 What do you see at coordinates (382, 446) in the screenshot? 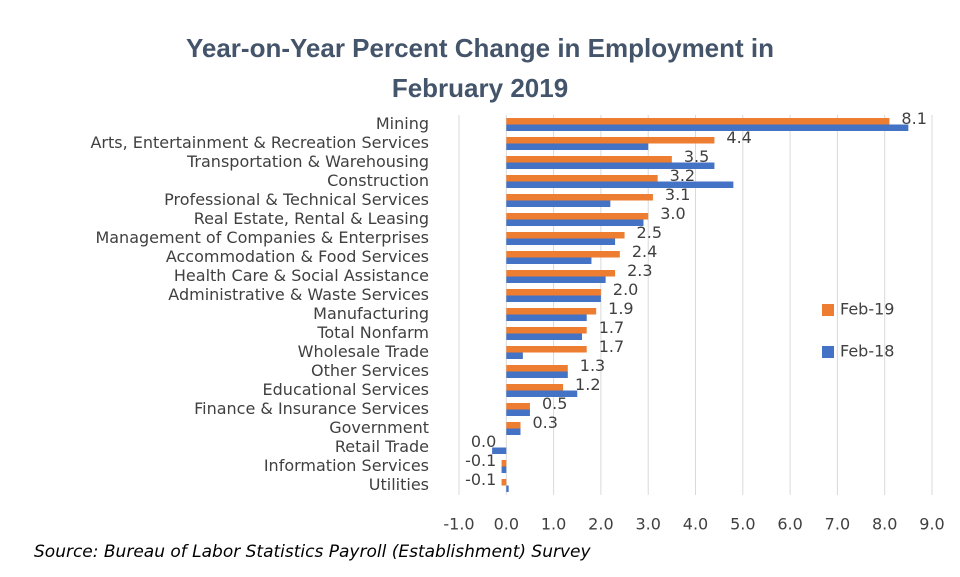
I see `category-label: Retail Trade` at bounding box center [382, 446].